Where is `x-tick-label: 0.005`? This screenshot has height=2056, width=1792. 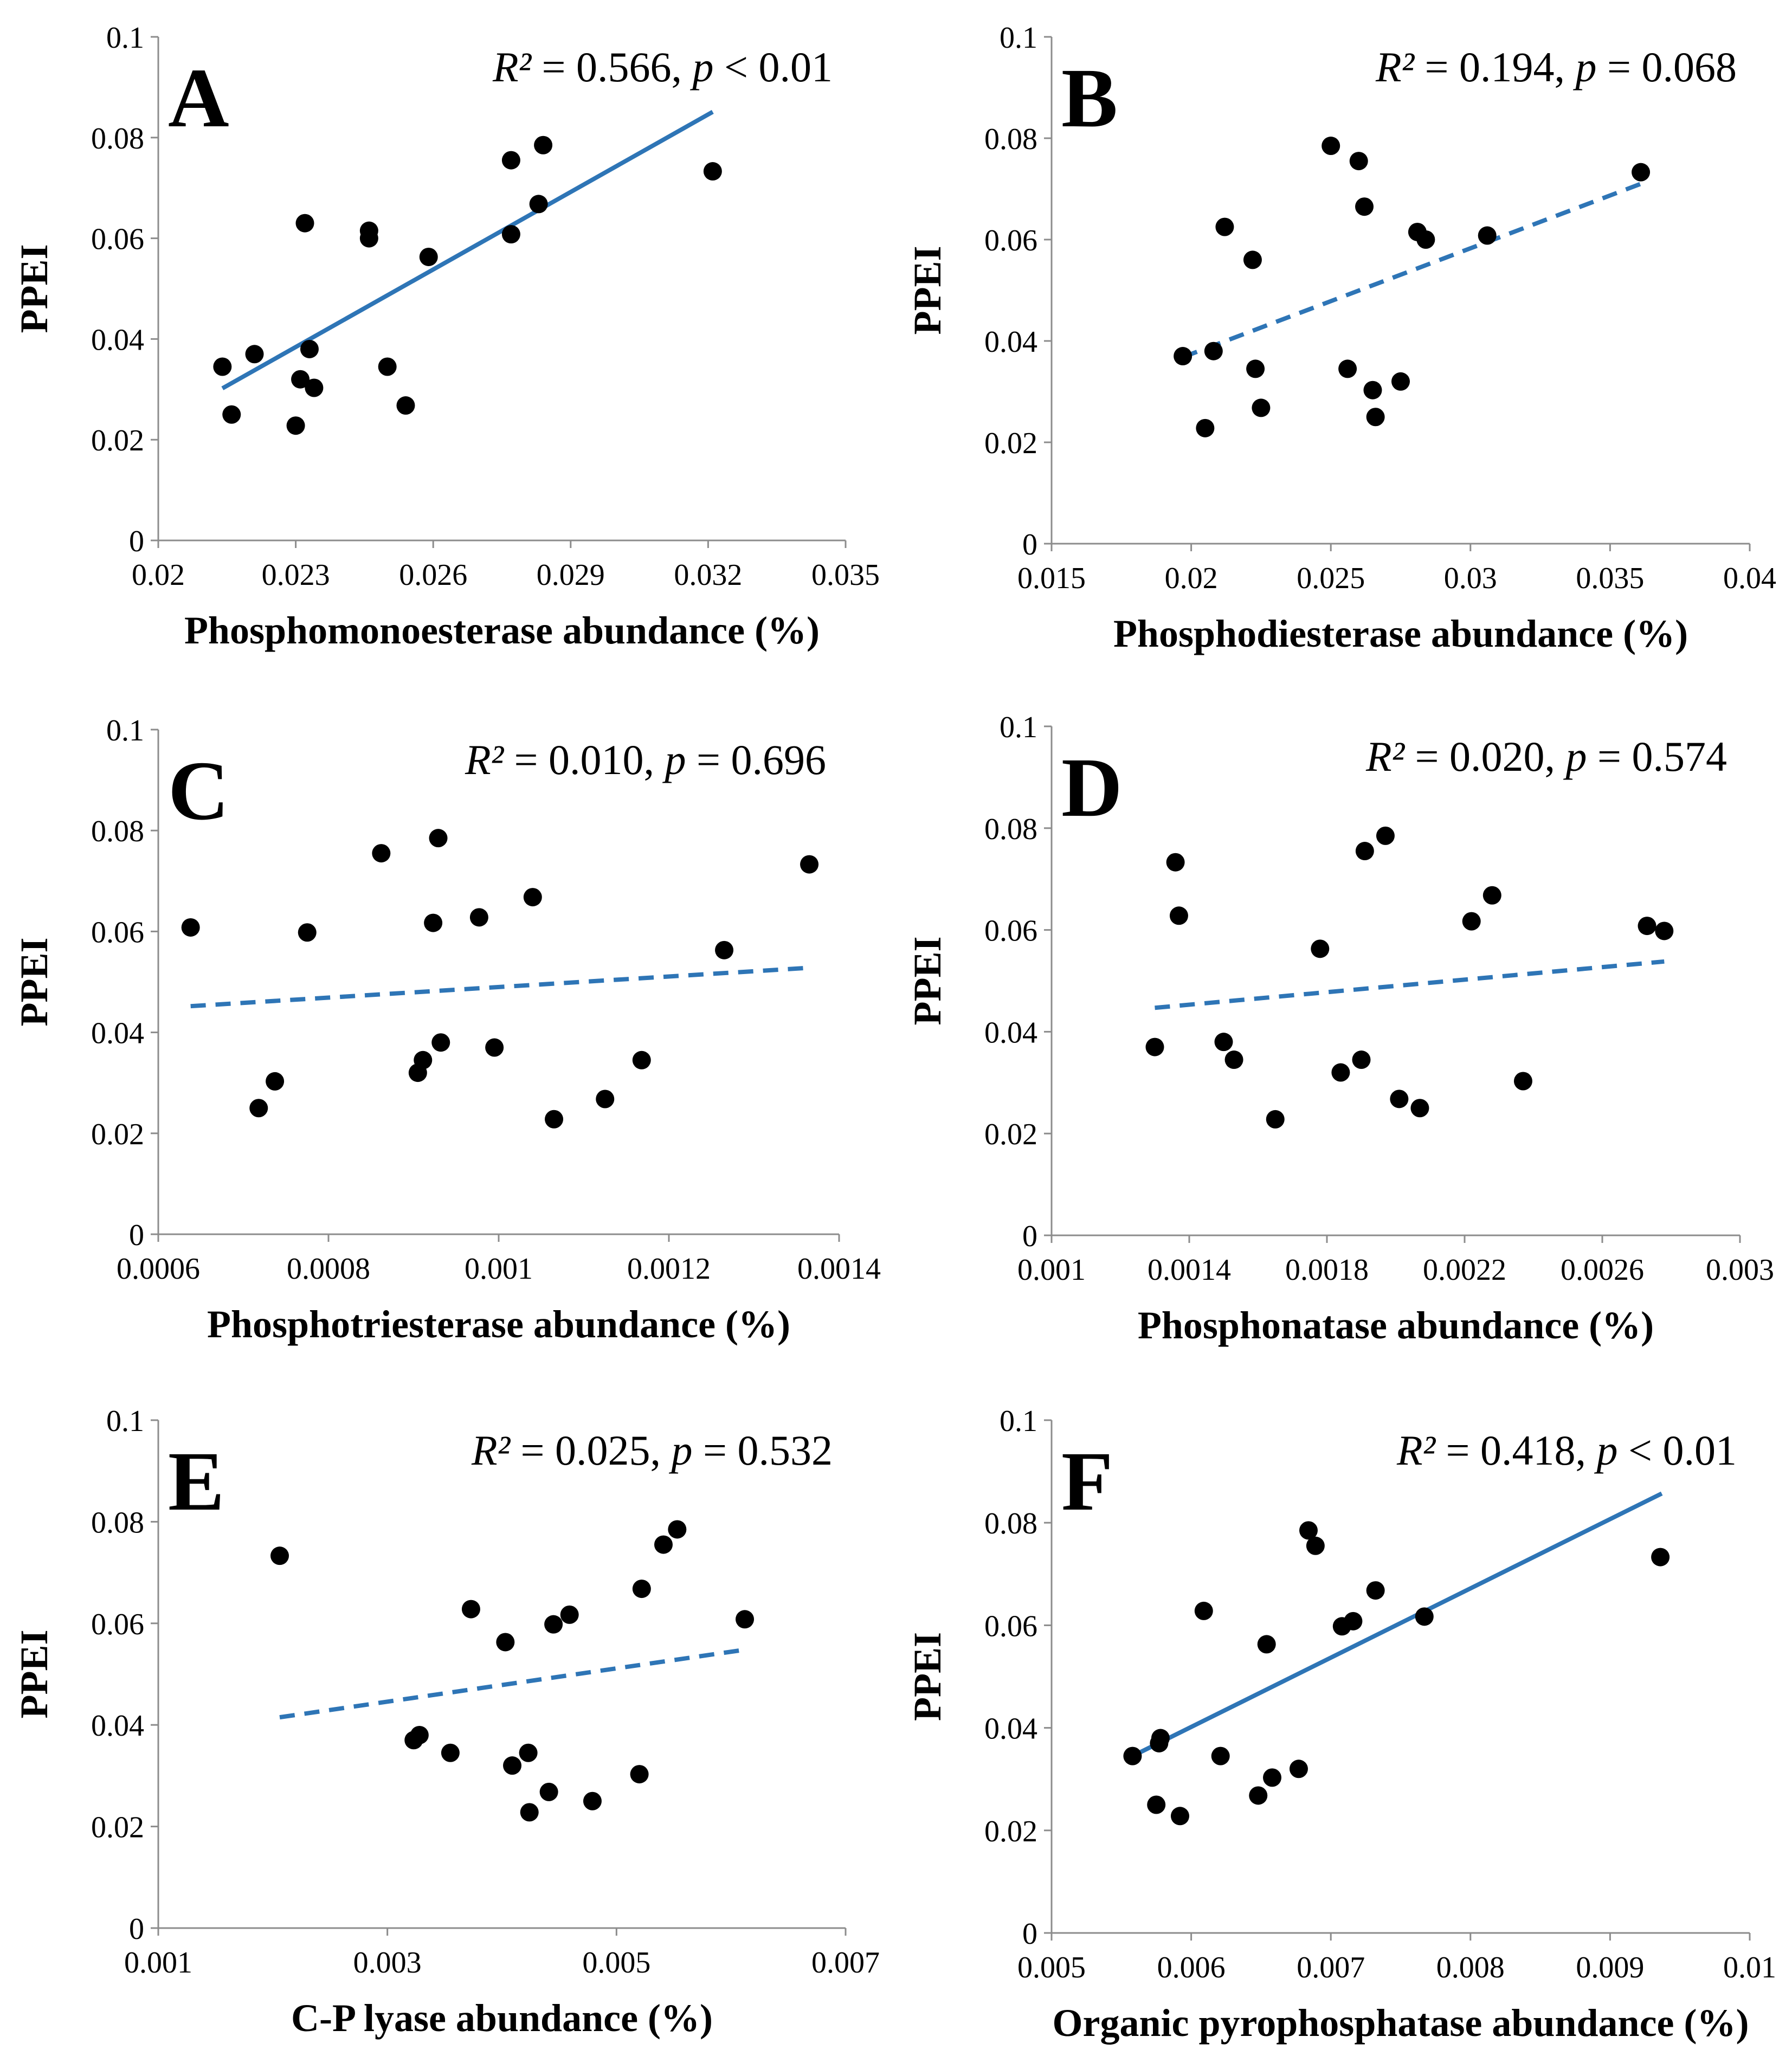 x-tick-label: 0.005 is located at coordinates (616, 1963).